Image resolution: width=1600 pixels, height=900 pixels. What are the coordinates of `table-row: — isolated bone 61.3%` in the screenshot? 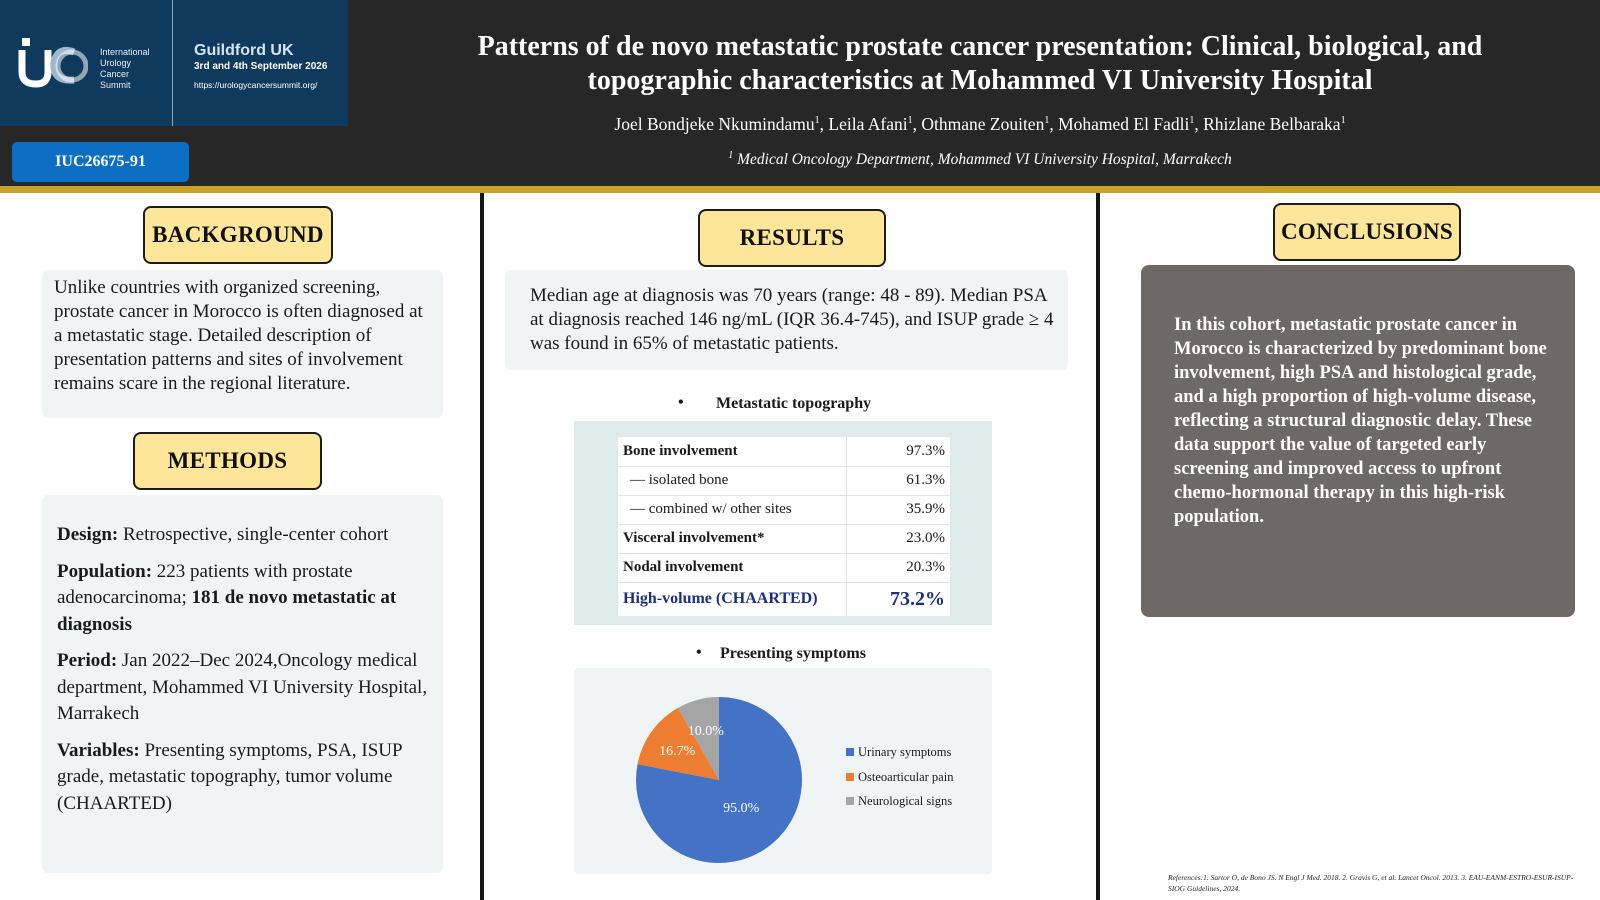 It's located at (784, 481).